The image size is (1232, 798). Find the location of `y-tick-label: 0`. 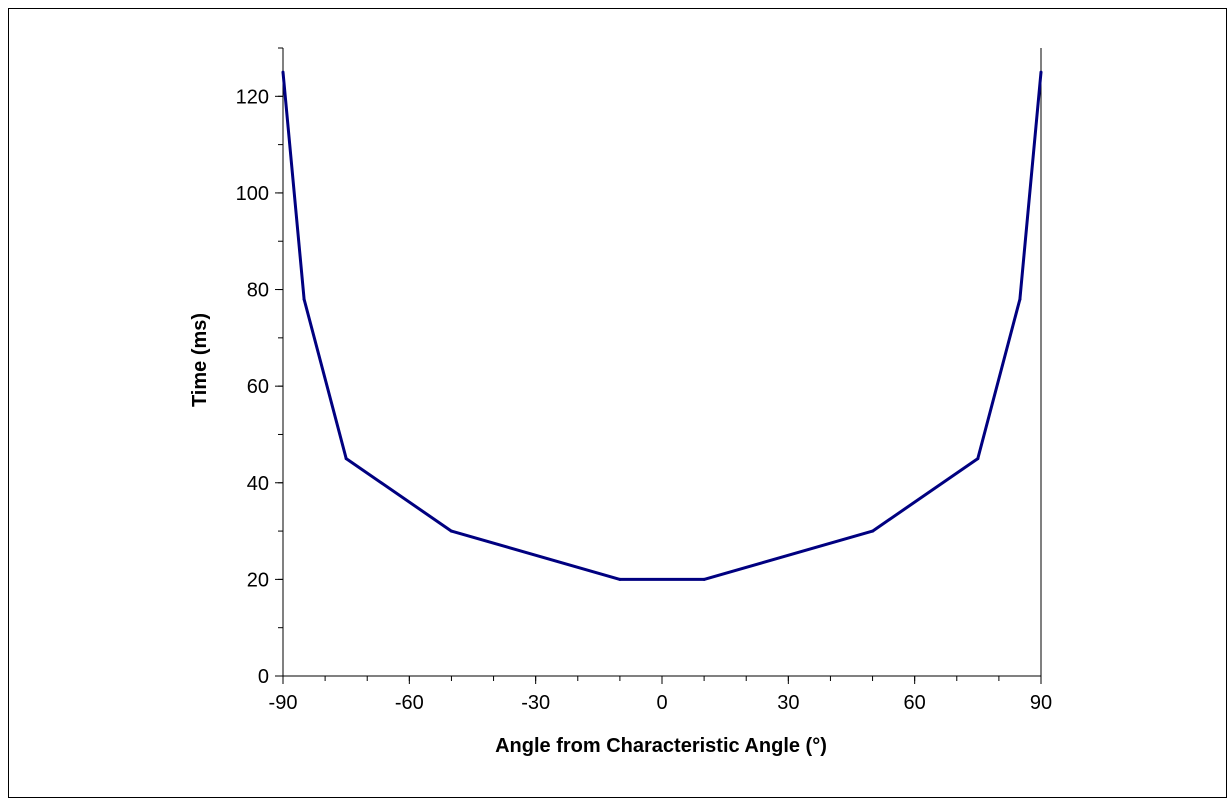

y-tick-label: 0 is located at coordinates (263, 677).